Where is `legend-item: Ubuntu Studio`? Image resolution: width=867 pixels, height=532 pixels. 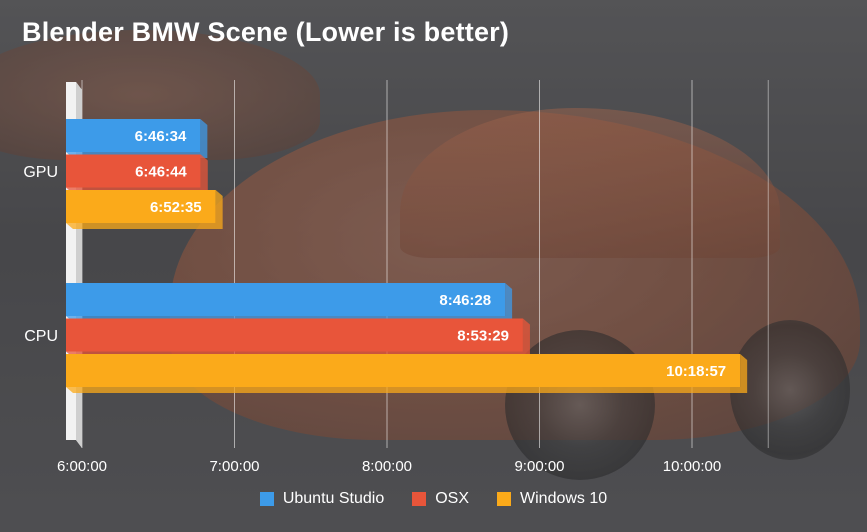 legend-item: Ubuntu Studio is located at coordinates (322, 499).